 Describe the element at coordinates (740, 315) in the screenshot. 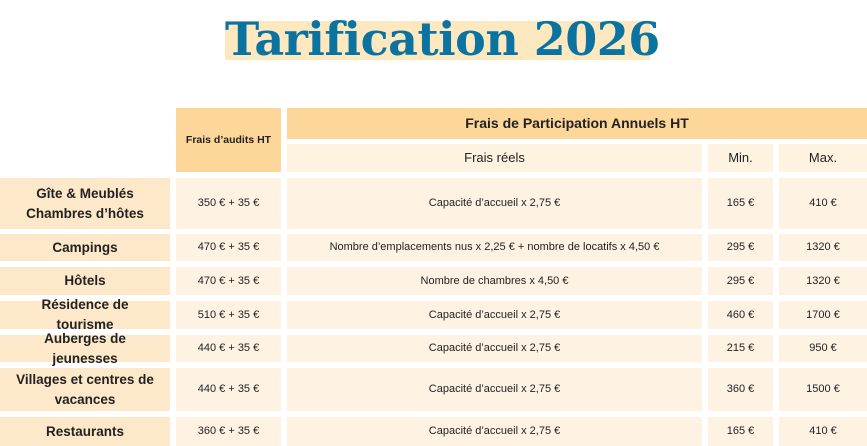

I see `cell-min: 460 €` at that location.